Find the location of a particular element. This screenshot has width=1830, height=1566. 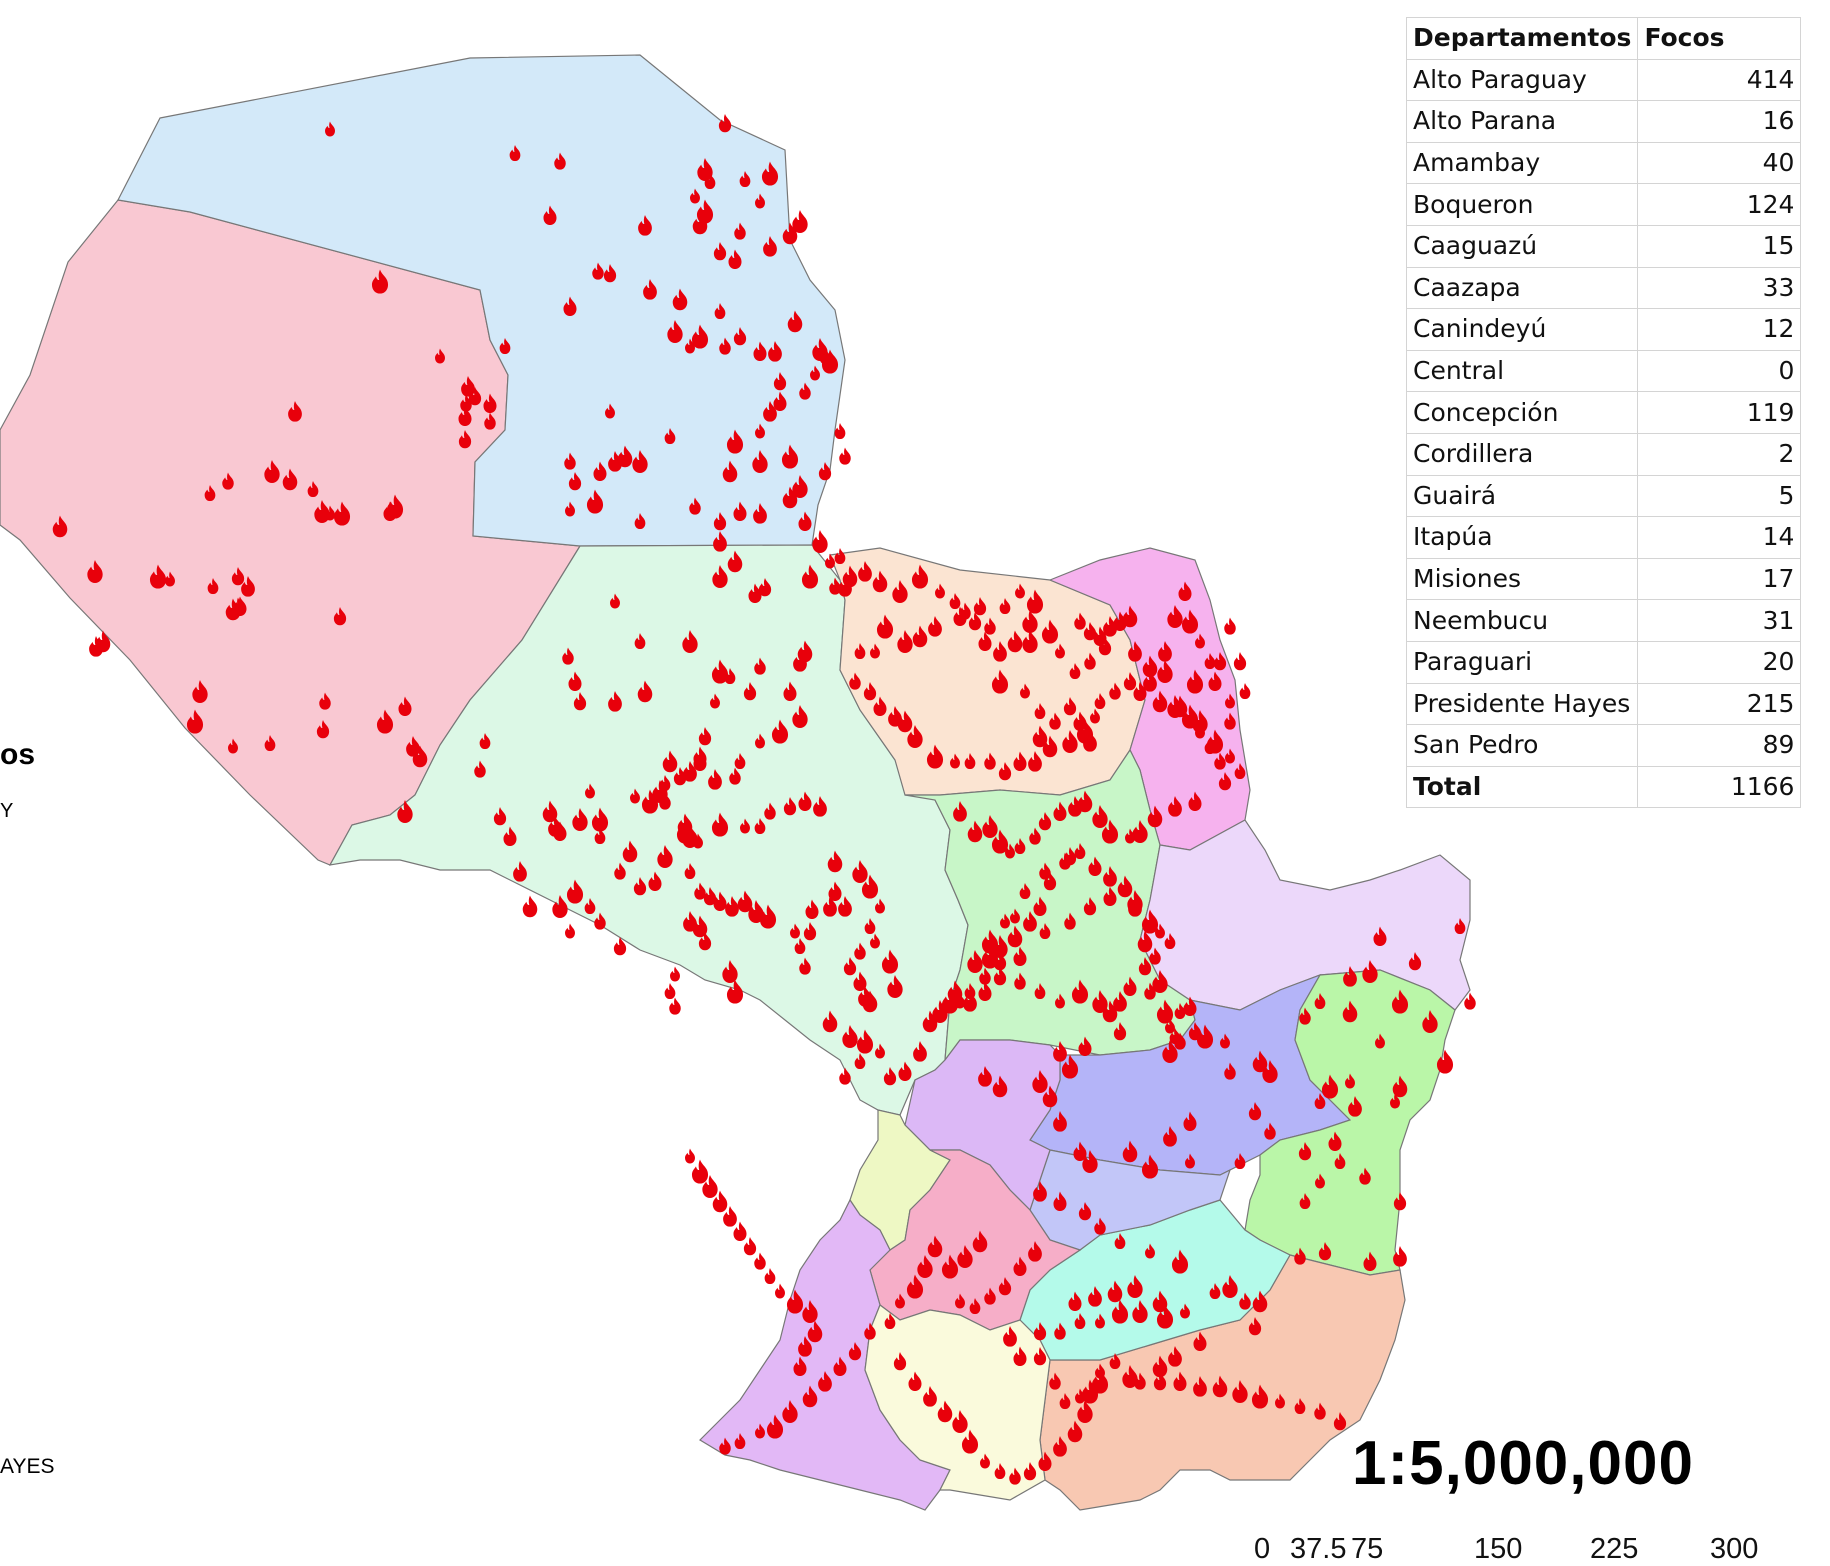

table-row: Misiones 17 is located at coordinates (1603, 579).